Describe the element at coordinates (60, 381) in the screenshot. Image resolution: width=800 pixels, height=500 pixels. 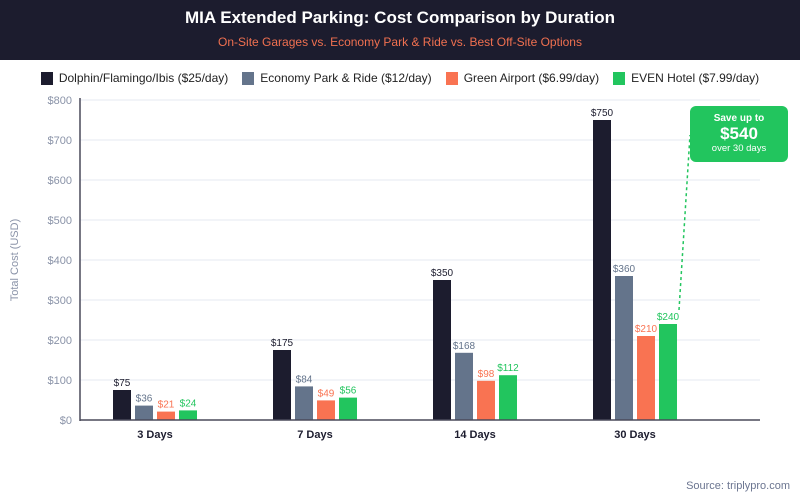
I see `y-tick-label: $100` at that location.